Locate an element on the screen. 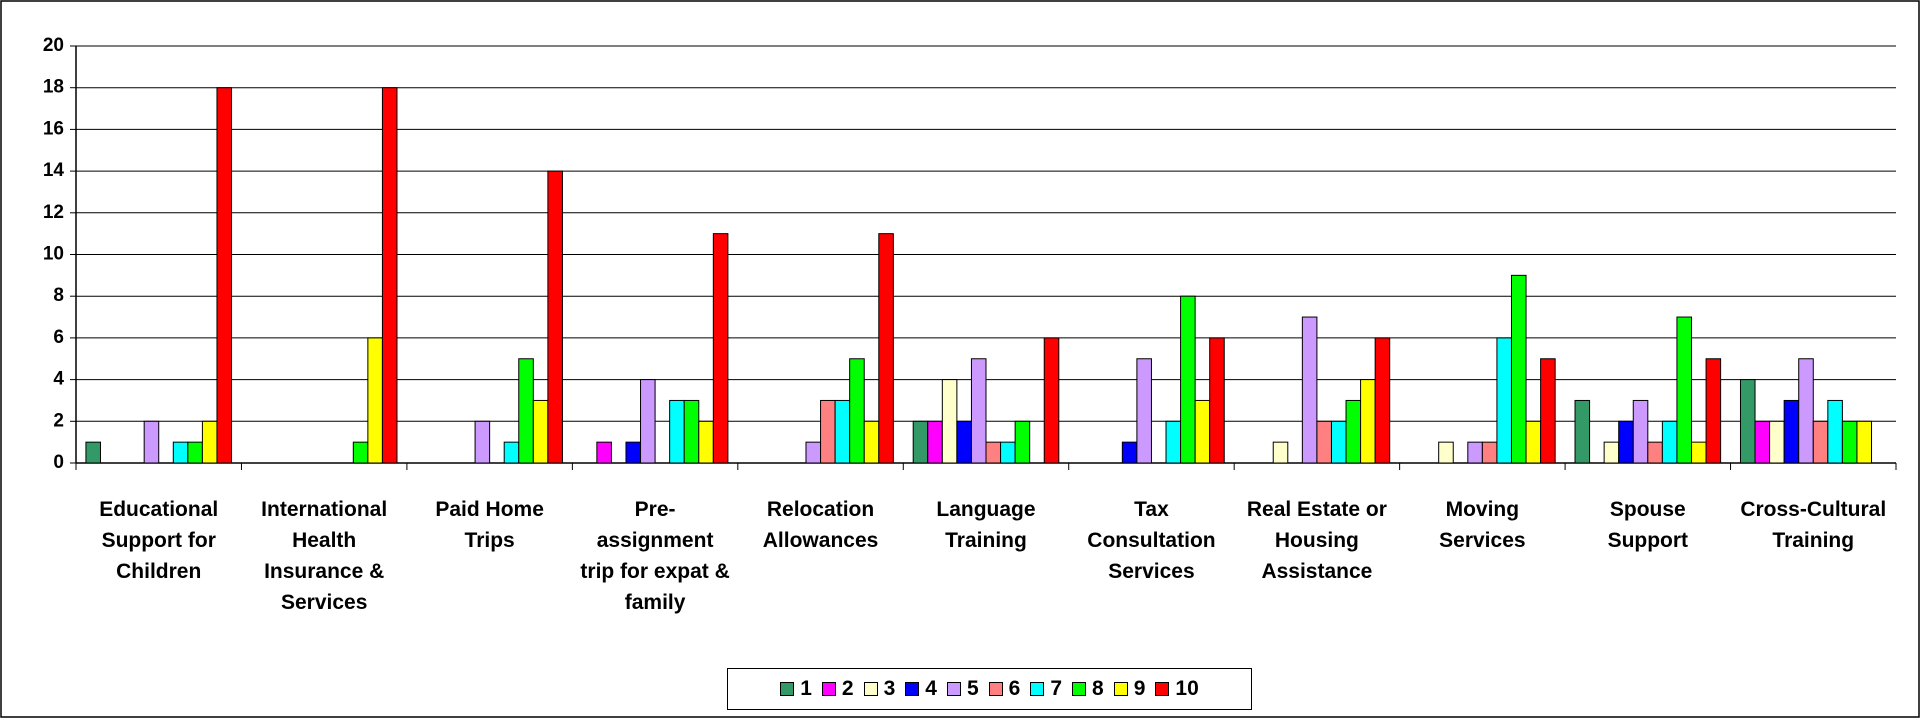 The image size is (1921, 719). legend-item: 10 is located at coordinates (1177, 689).